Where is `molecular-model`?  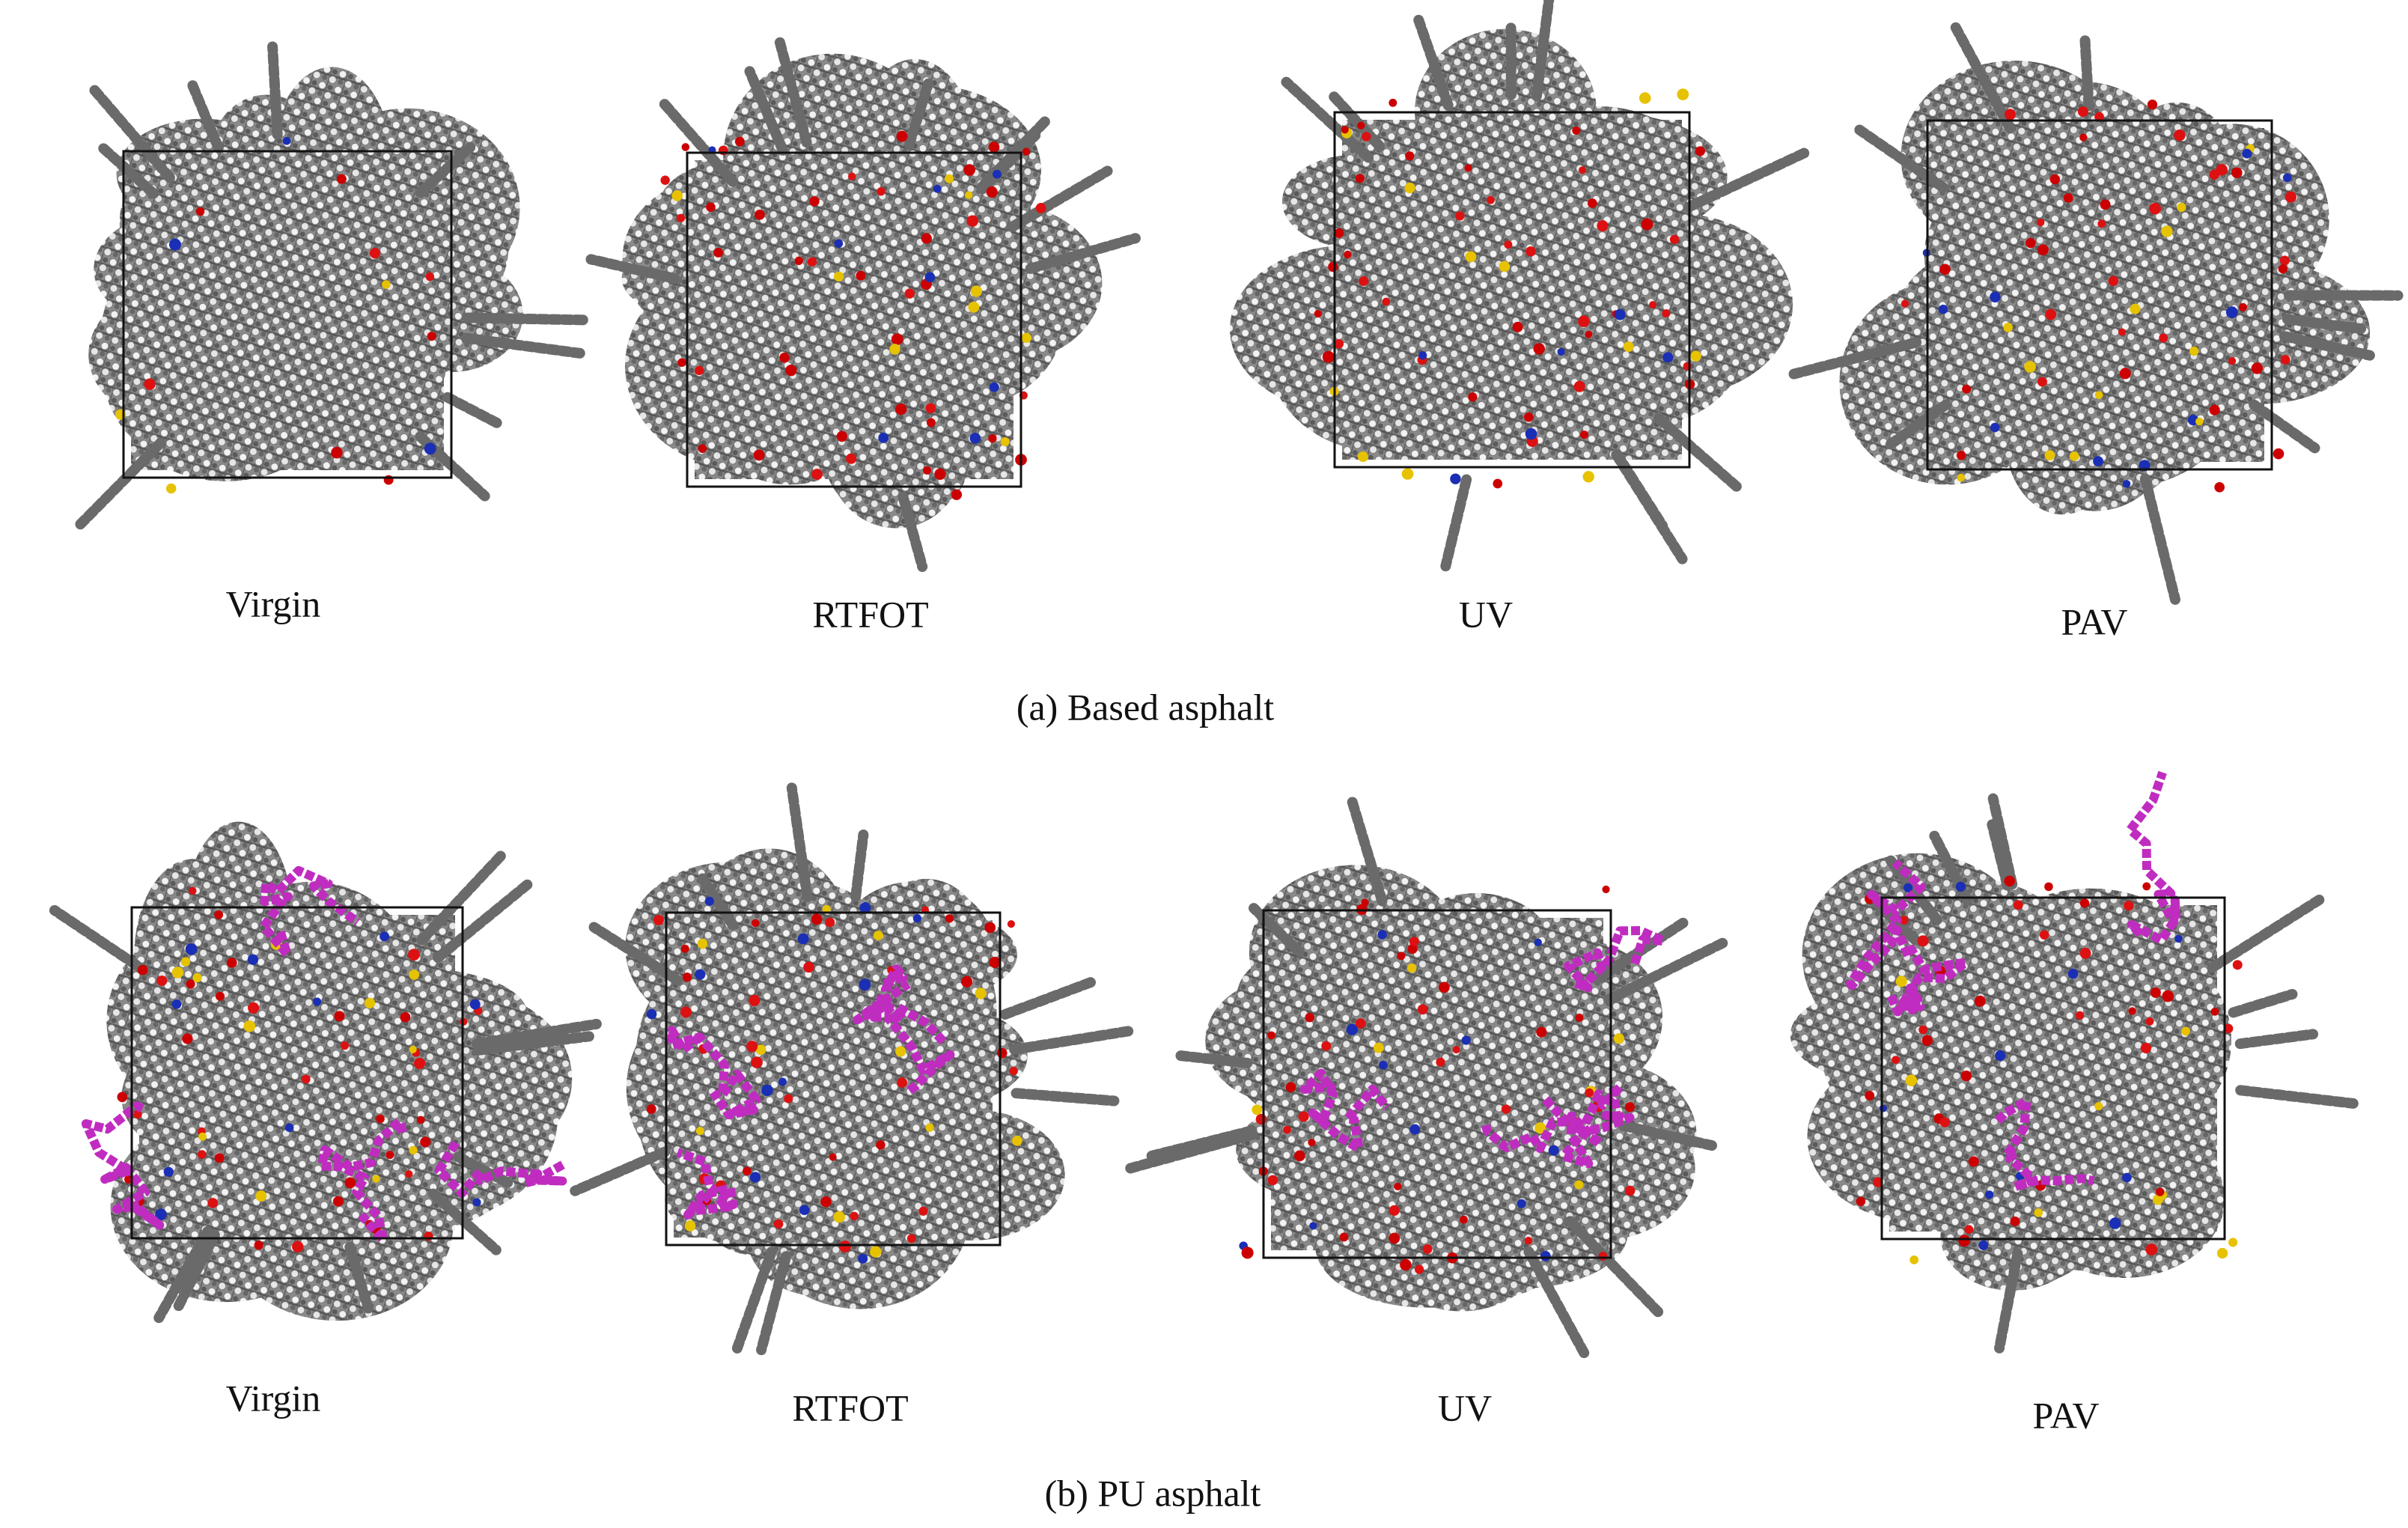 molecular-model is located at coordinates (852, 1069).